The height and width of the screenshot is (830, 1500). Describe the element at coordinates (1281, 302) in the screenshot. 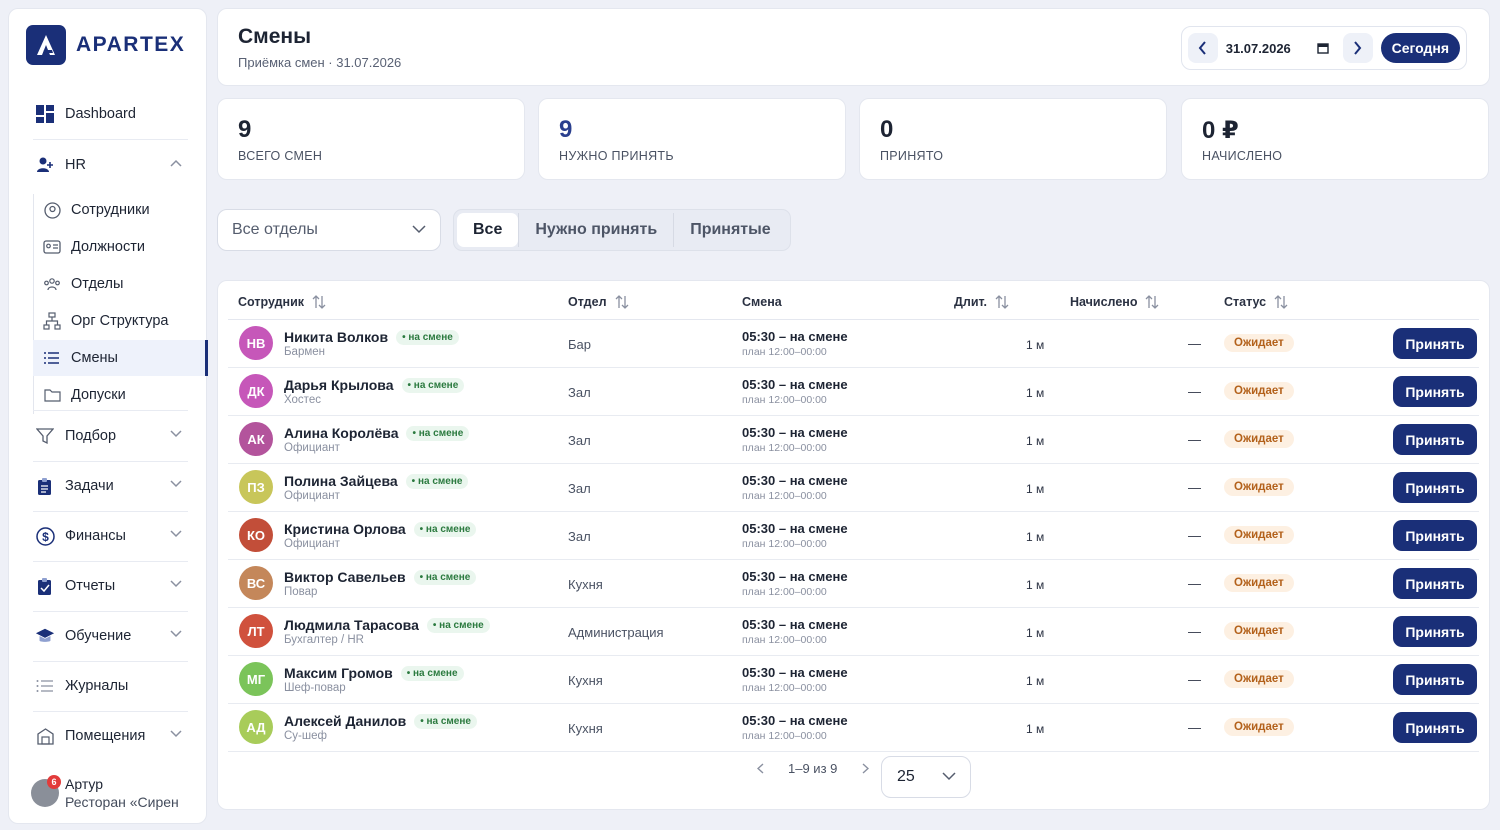

I see `sort-icon` at that location.